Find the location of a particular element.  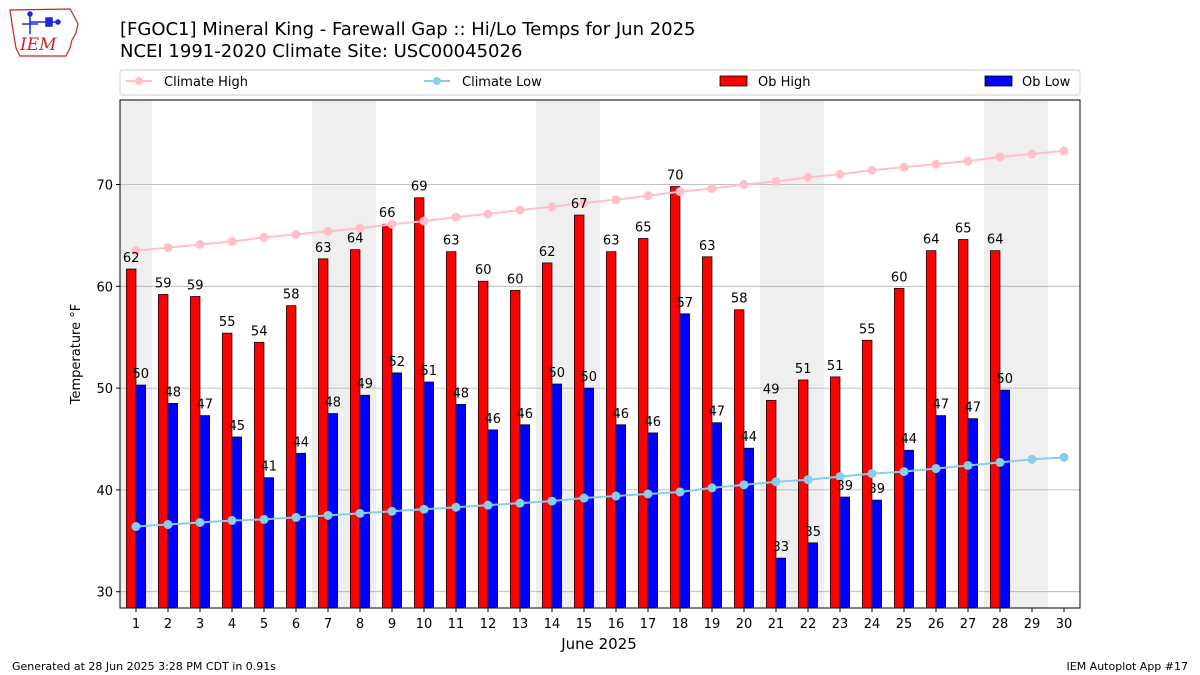

label-ob-high-day-13: 60 is located at coordinates (515, 279).